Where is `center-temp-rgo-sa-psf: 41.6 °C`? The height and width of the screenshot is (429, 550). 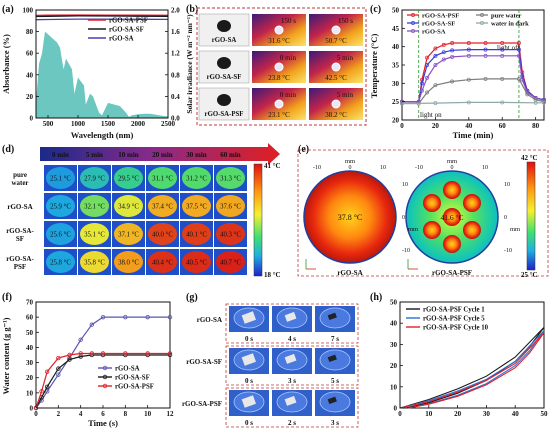 center-temp-rgo-sa-psf: 41.6 °C is located at coordinates (451, 217).